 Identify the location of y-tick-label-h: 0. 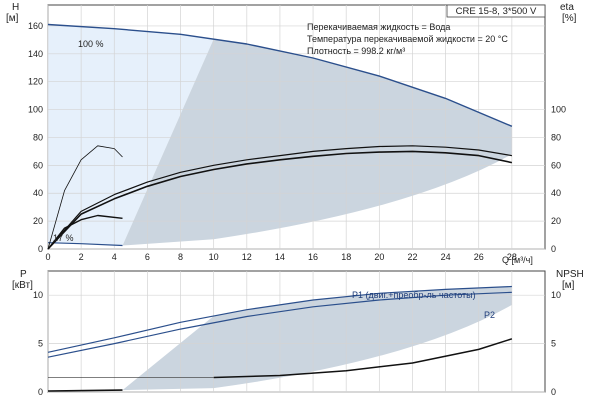
(40, 249).